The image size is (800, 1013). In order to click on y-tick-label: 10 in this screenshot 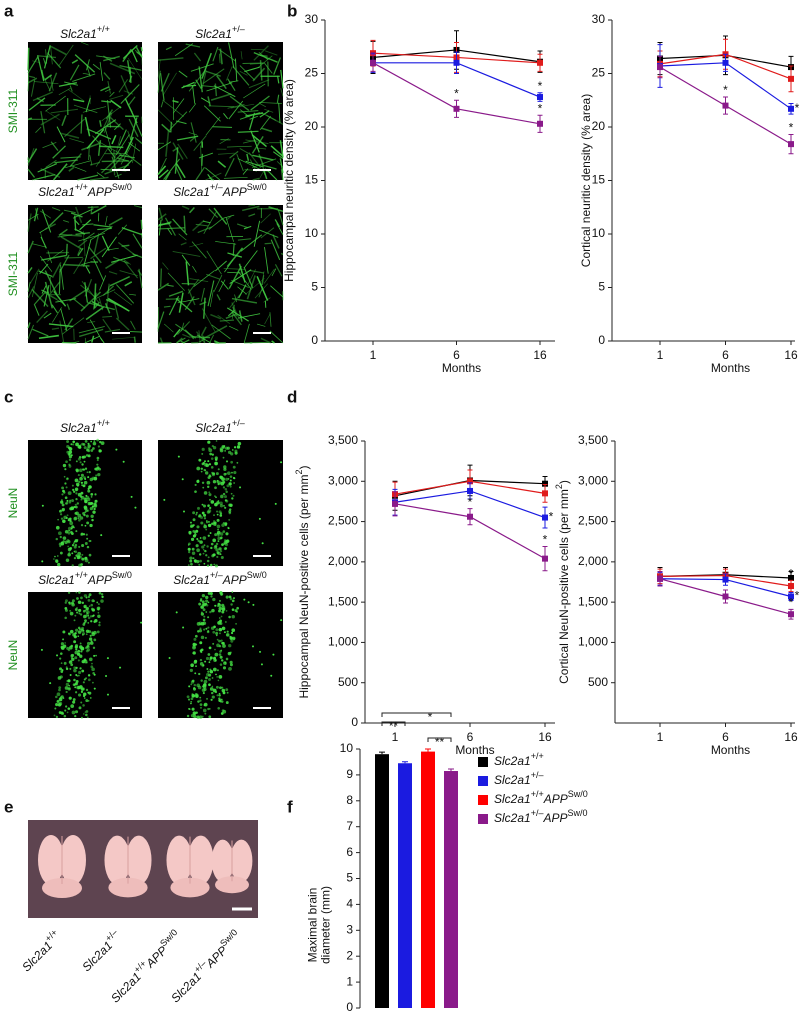, I will do `click(347, 748)`.